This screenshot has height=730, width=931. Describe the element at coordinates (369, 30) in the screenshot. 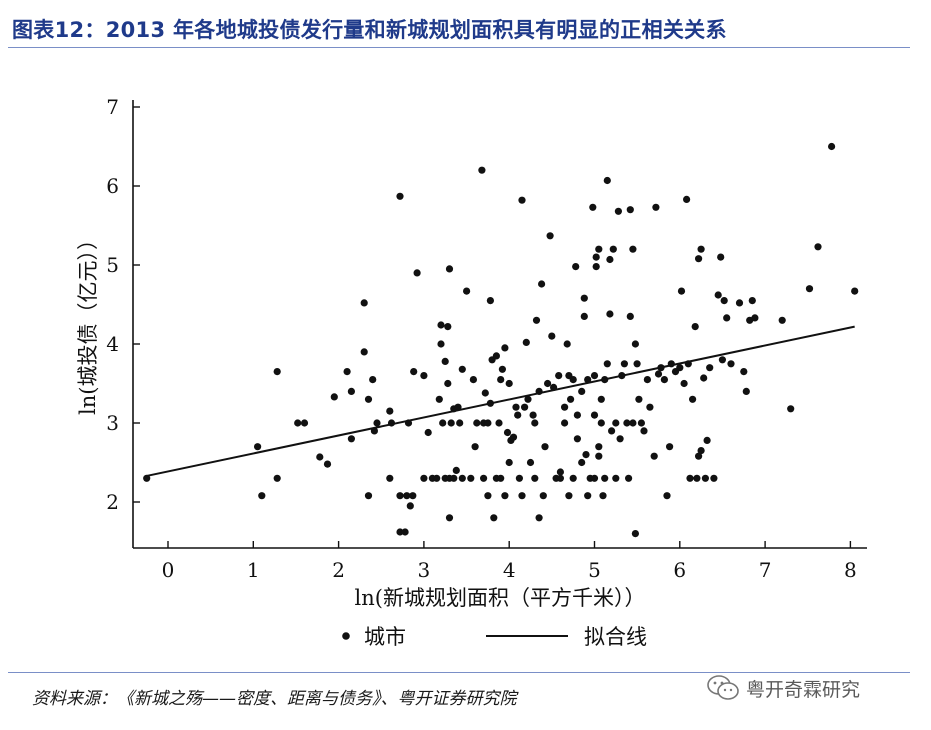

I see `page-title: 图表12：2013 年各地城投债发行量和新城规划面积具有明显的正相关关系` at that location.